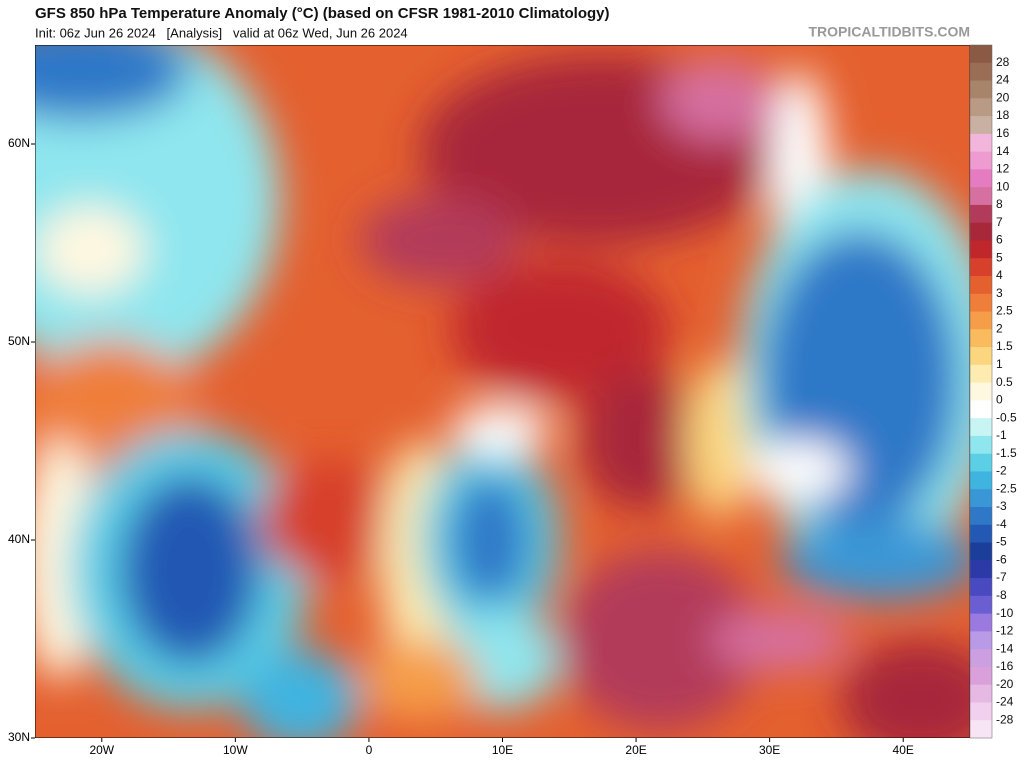  Describe the element at coordinates (769, 750) in the screenshot. I see `x-tick-label: 30E` at that location.